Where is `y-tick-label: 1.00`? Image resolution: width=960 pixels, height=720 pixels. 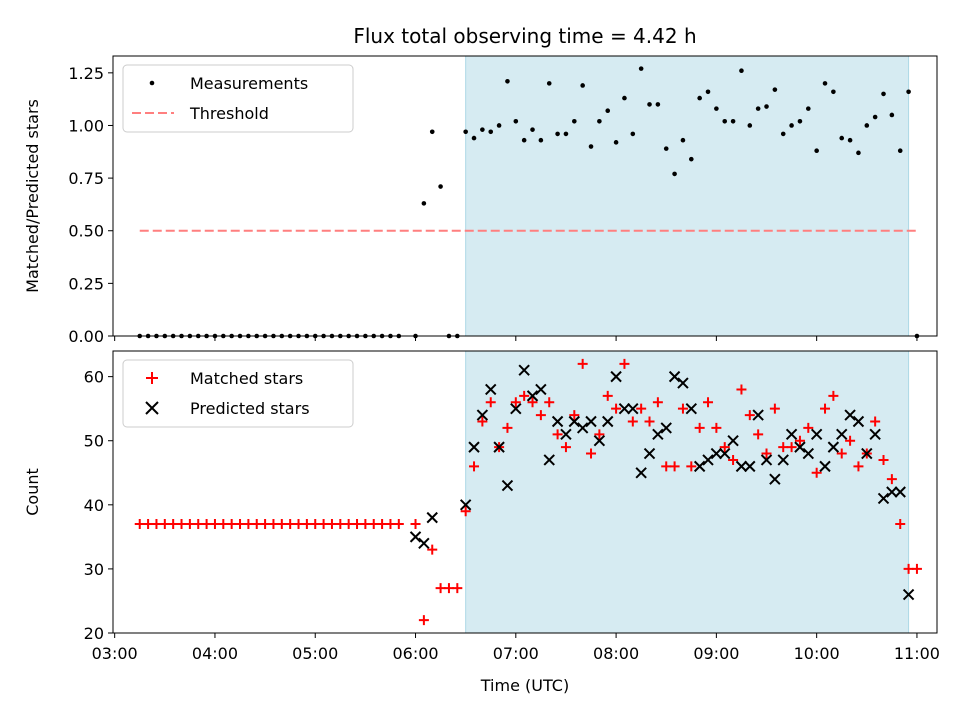
y-tick-label: 1.00 is located at coordinates (86, 125).